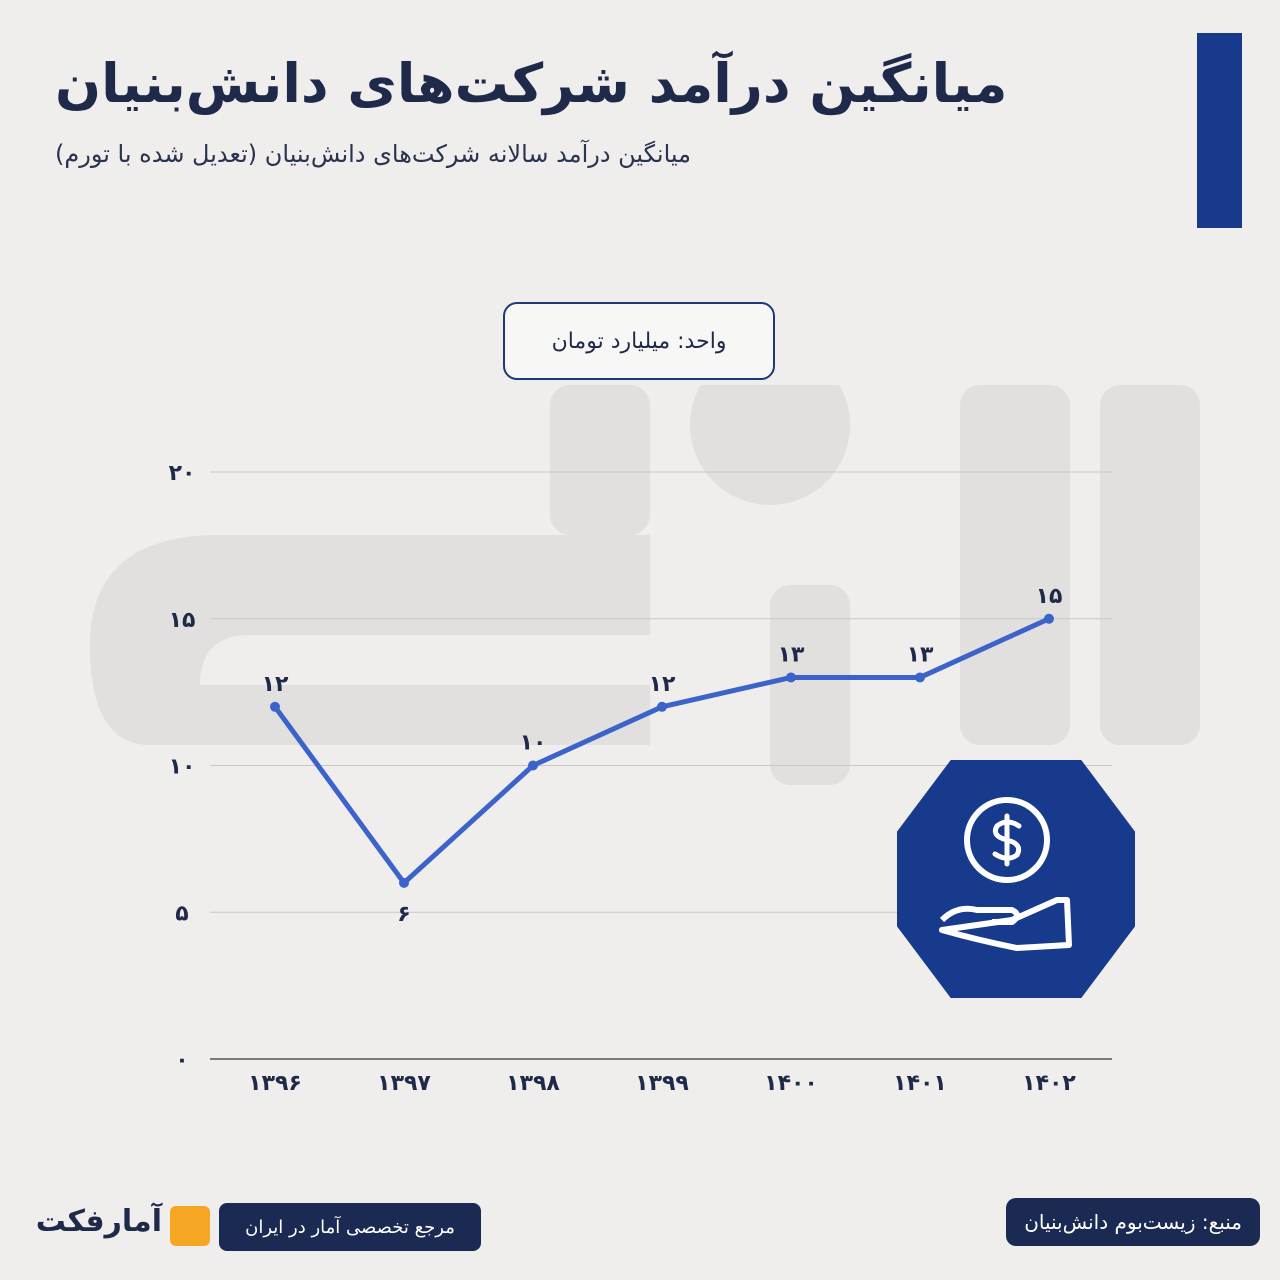 This screenshot has height=1280, width=1280. What do you see at coordinates (1133, 1222) in the screenshot?
I see `source-badge: منبع: زیست‌بوم دانش‌بنیان` at bounding box center [1133, 1222].